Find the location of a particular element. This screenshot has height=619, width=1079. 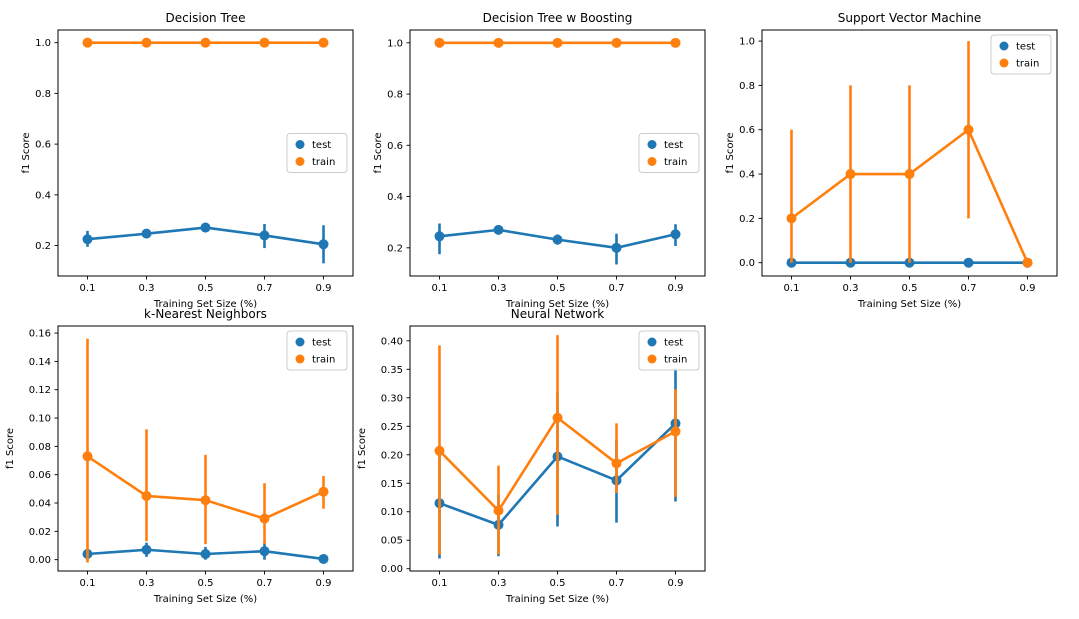

y-tick-label: 1.0 is located at coordinates (43, 43).